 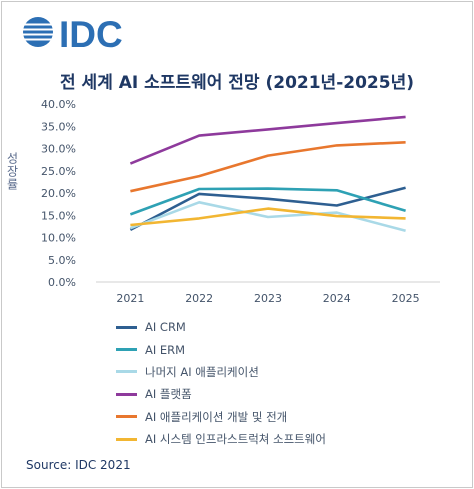 I want to click on legend-label: AI 플랫폼, so click(x=168, y=394).